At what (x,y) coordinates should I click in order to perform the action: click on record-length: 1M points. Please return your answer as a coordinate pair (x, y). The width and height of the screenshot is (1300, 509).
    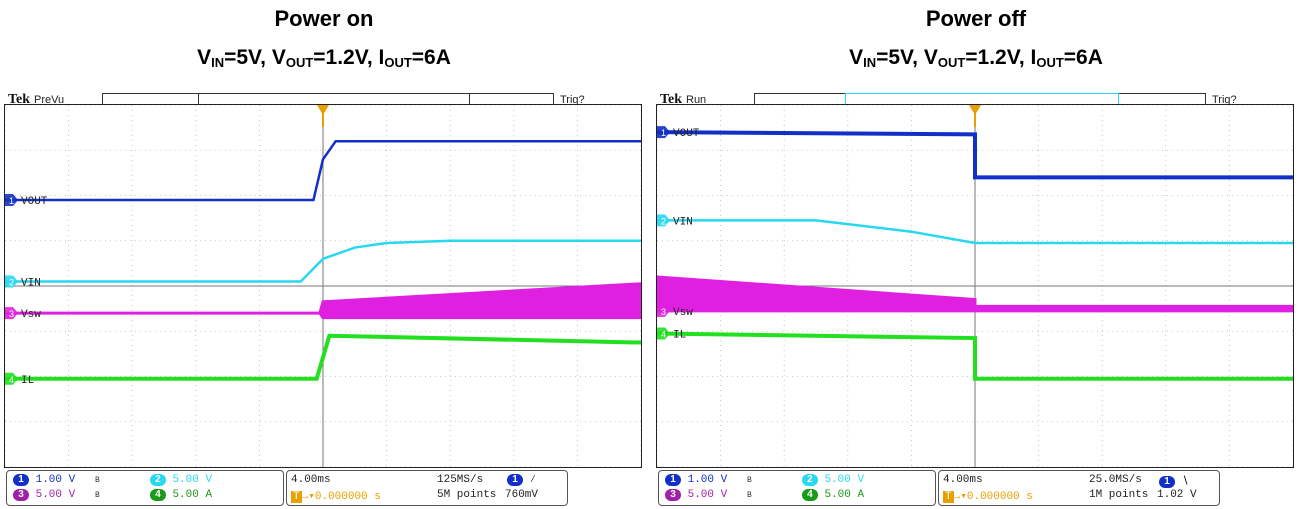
    Looking at the image, I should click on (1119, 495).